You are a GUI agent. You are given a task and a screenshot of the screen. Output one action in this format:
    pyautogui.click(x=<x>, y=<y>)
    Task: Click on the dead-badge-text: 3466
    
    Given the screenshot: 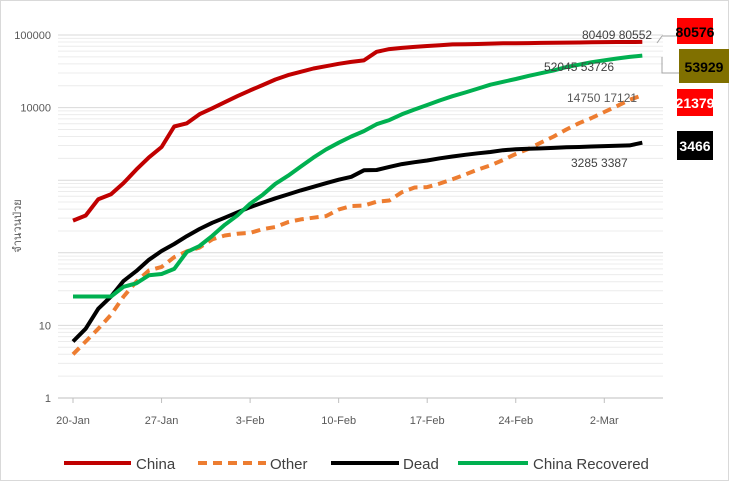 What is the action you would take?
    pyautogui.click(x=694, y=146)
    